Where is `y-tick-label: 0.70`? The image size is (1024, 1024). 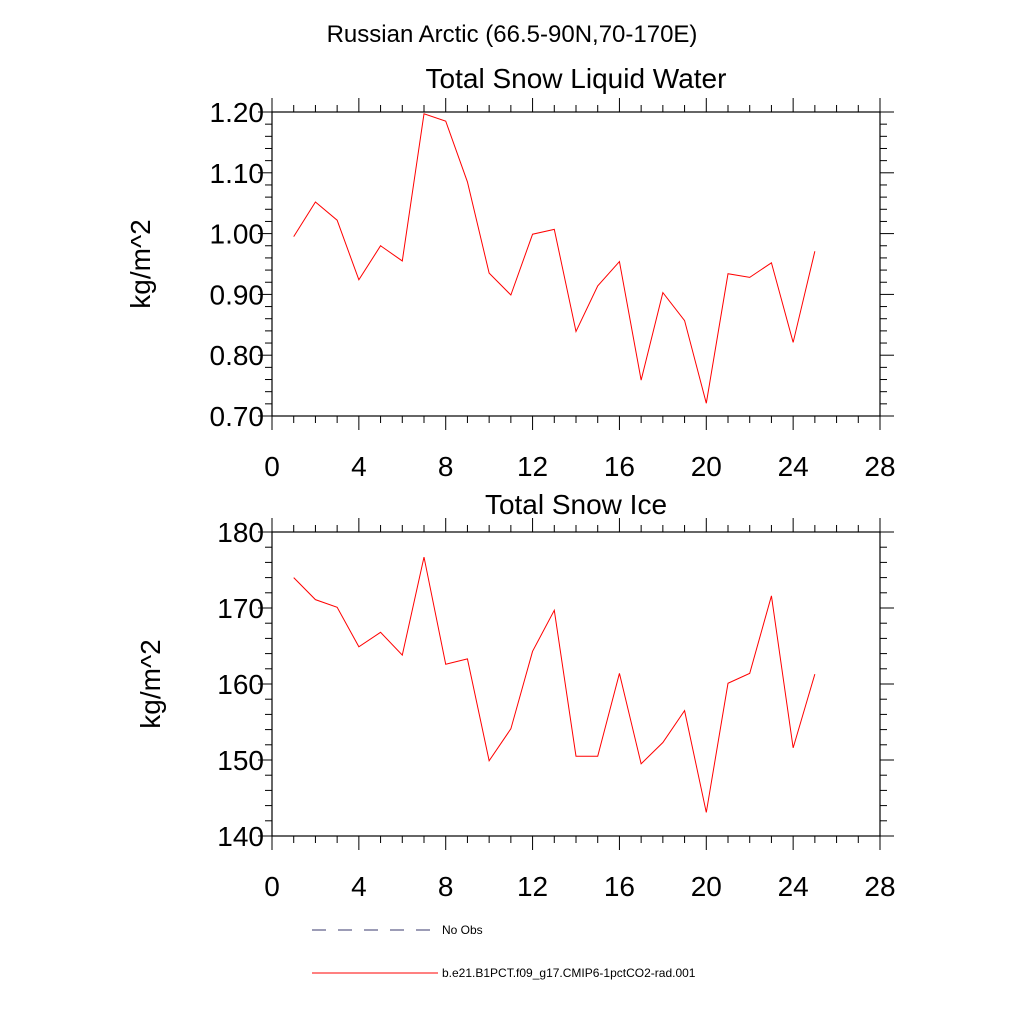 y-tick-label: 0.70 is located at coordinates (237, 416).